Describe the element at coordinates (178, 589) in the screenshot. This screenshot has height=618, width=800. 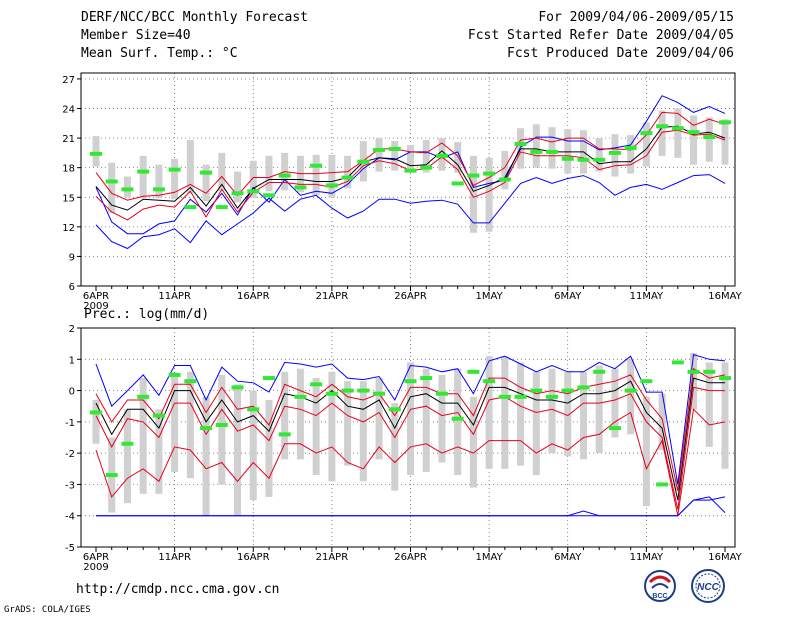
I see `footer-url: http://cmdp.ncc.cma.gov.cn` at that location.